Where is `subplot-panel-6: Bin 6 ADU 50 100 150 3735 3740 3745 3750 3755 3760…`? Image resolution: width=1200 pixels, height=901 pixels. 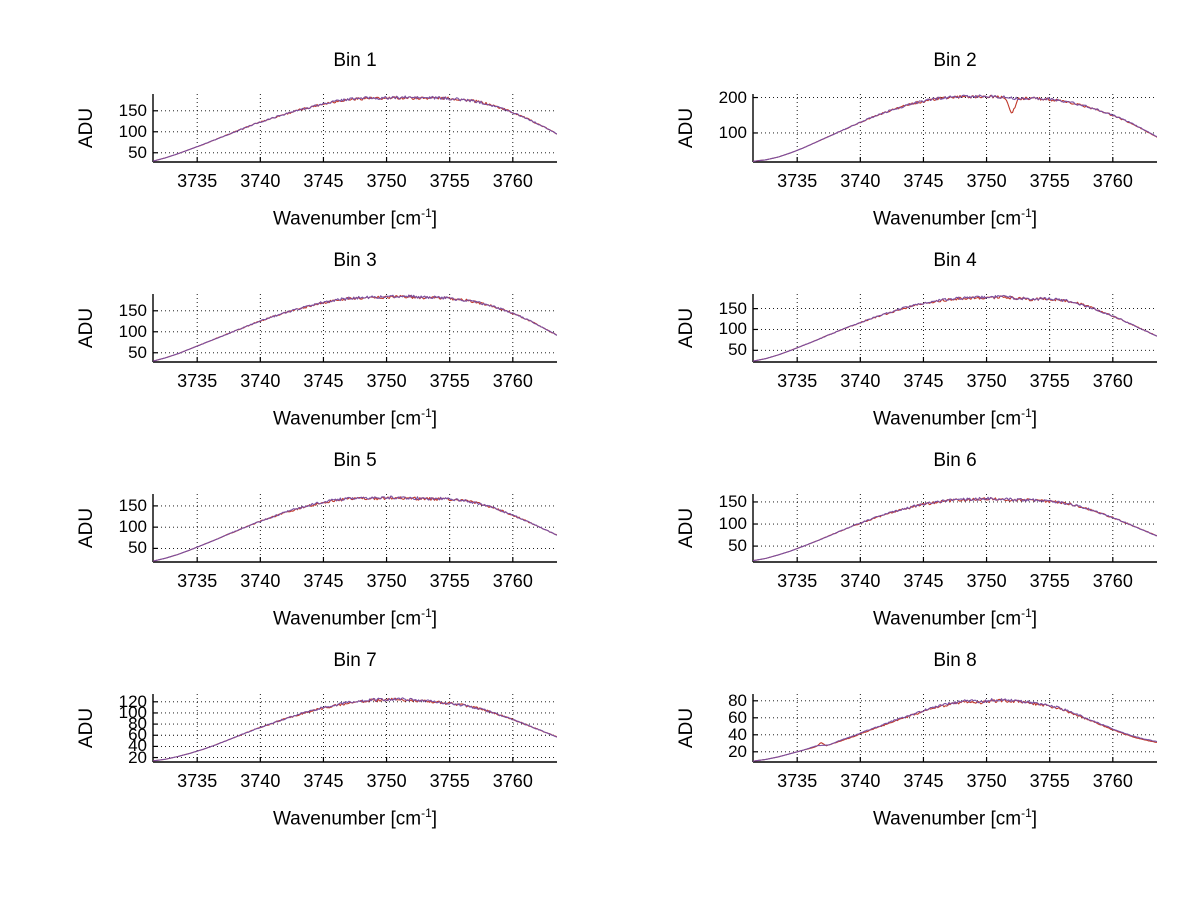 subplot-panel-6: Bin 6 ADU 50 100 150 3735 3740 3745 3750 3755 3760… is located at coordinates (920, 549).